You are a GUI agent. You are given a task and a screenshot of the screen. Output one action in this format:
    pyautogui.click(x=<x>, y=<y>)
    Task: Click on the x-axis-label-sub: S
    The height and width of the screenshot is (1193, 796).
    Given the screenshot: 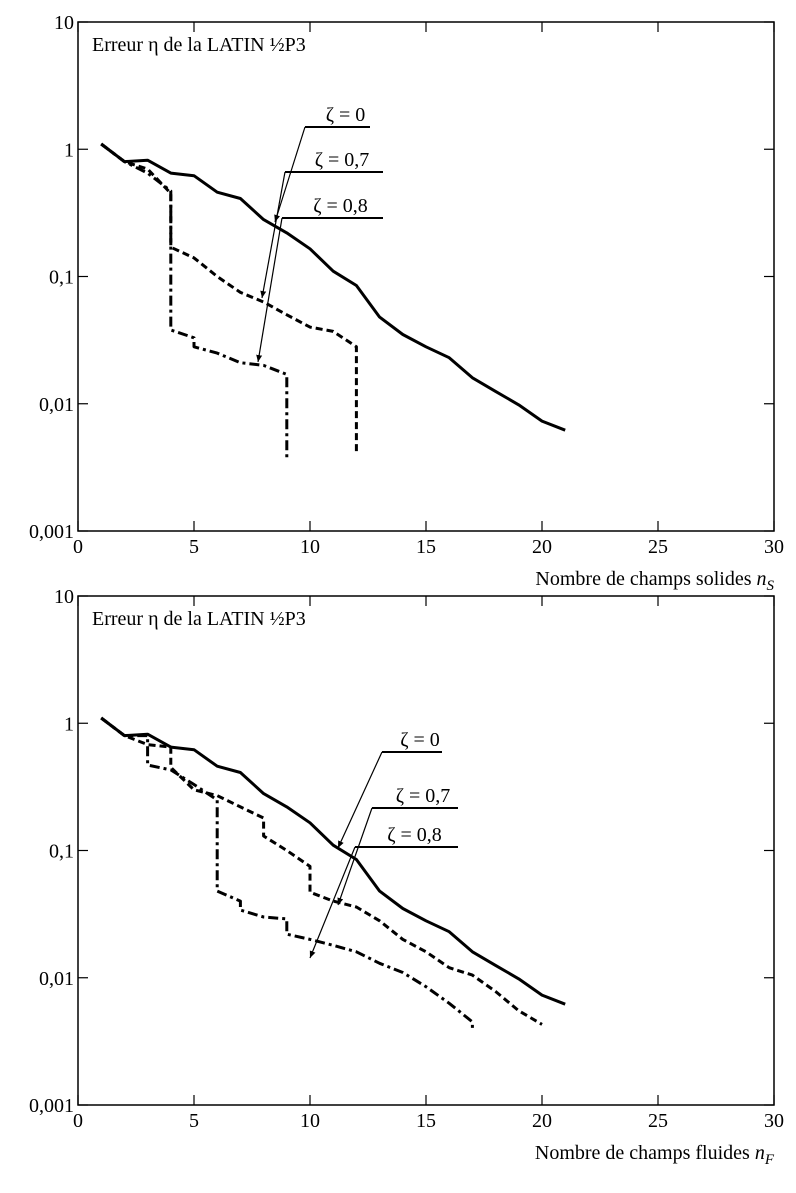 What is the action you would take?
    pyautogui.click(x=771, y=586)
    